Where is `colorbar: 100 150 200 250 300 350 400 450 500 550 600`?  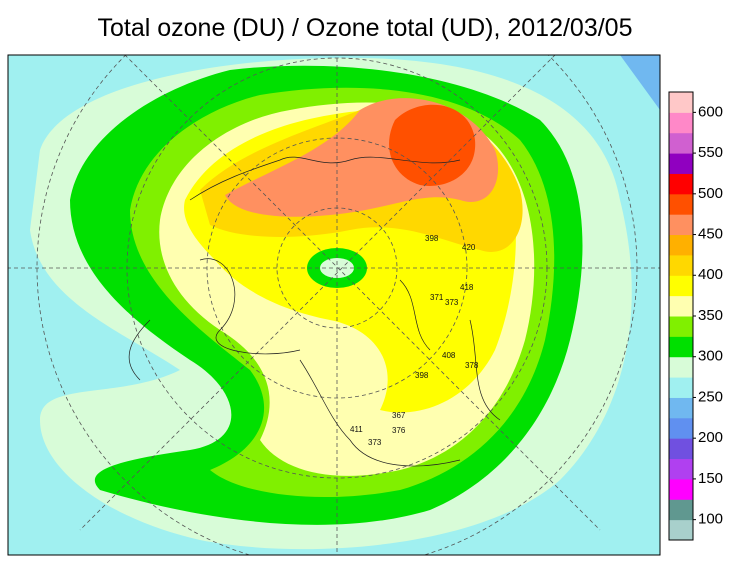 colorbar: 100 150 200 250 300 350 400 450 500 550 600 is located at coordinates (695, 316).